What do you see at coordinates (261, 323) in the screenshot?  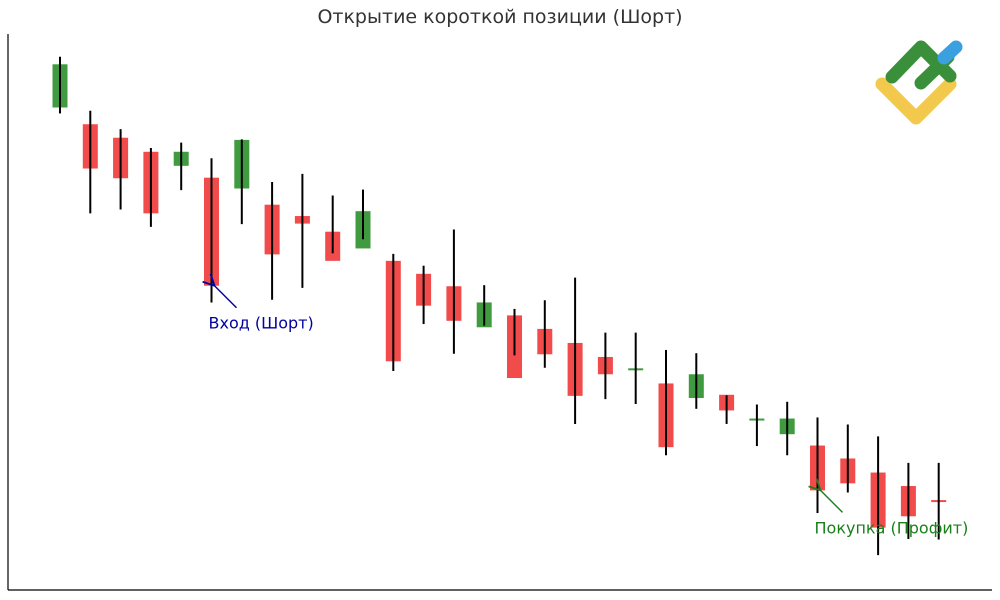 I see `annotation-label: Вход (Шорт)` at bounding box center [261, 323].